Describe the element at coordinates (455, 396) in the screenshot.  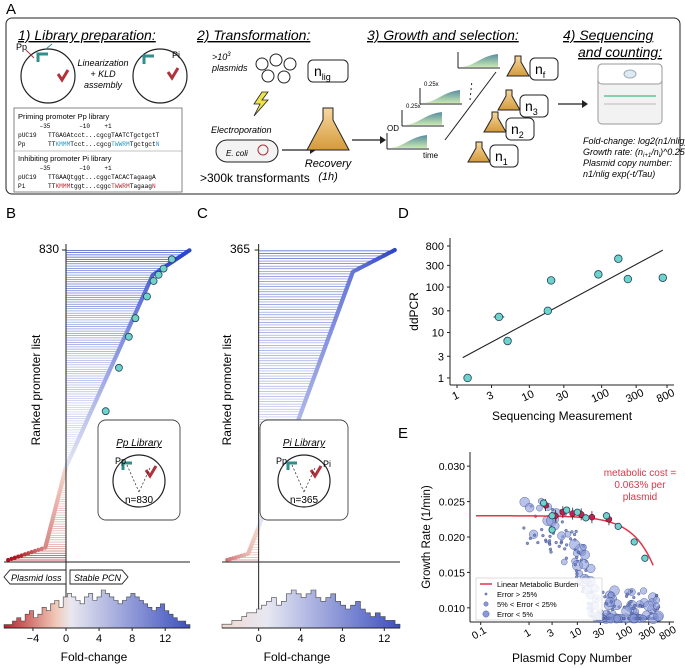
I see `x-tick-label: 1` at that location.